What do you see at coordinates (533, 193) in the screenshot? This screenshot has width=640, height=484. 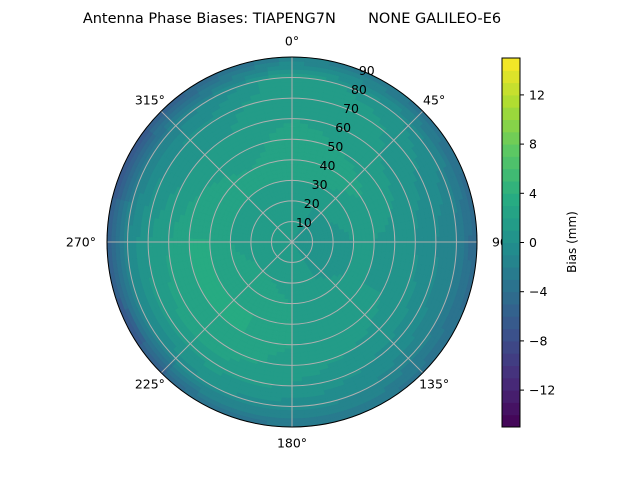 I see `colorbar-tick-label: 4` at bounding box center [533, 193].